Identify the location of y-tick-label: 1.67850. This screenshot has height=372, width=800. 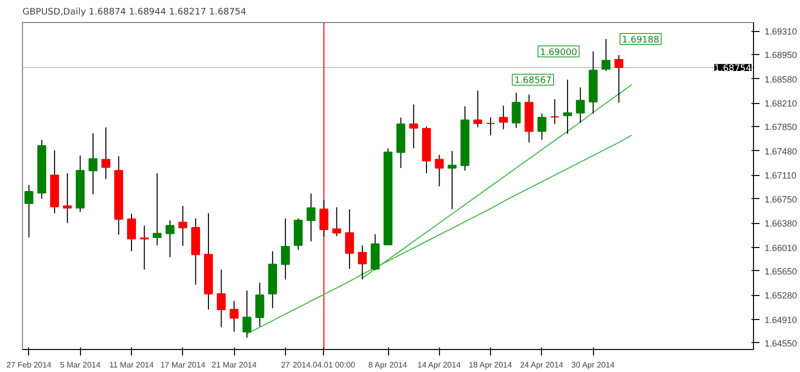
(781, 127).